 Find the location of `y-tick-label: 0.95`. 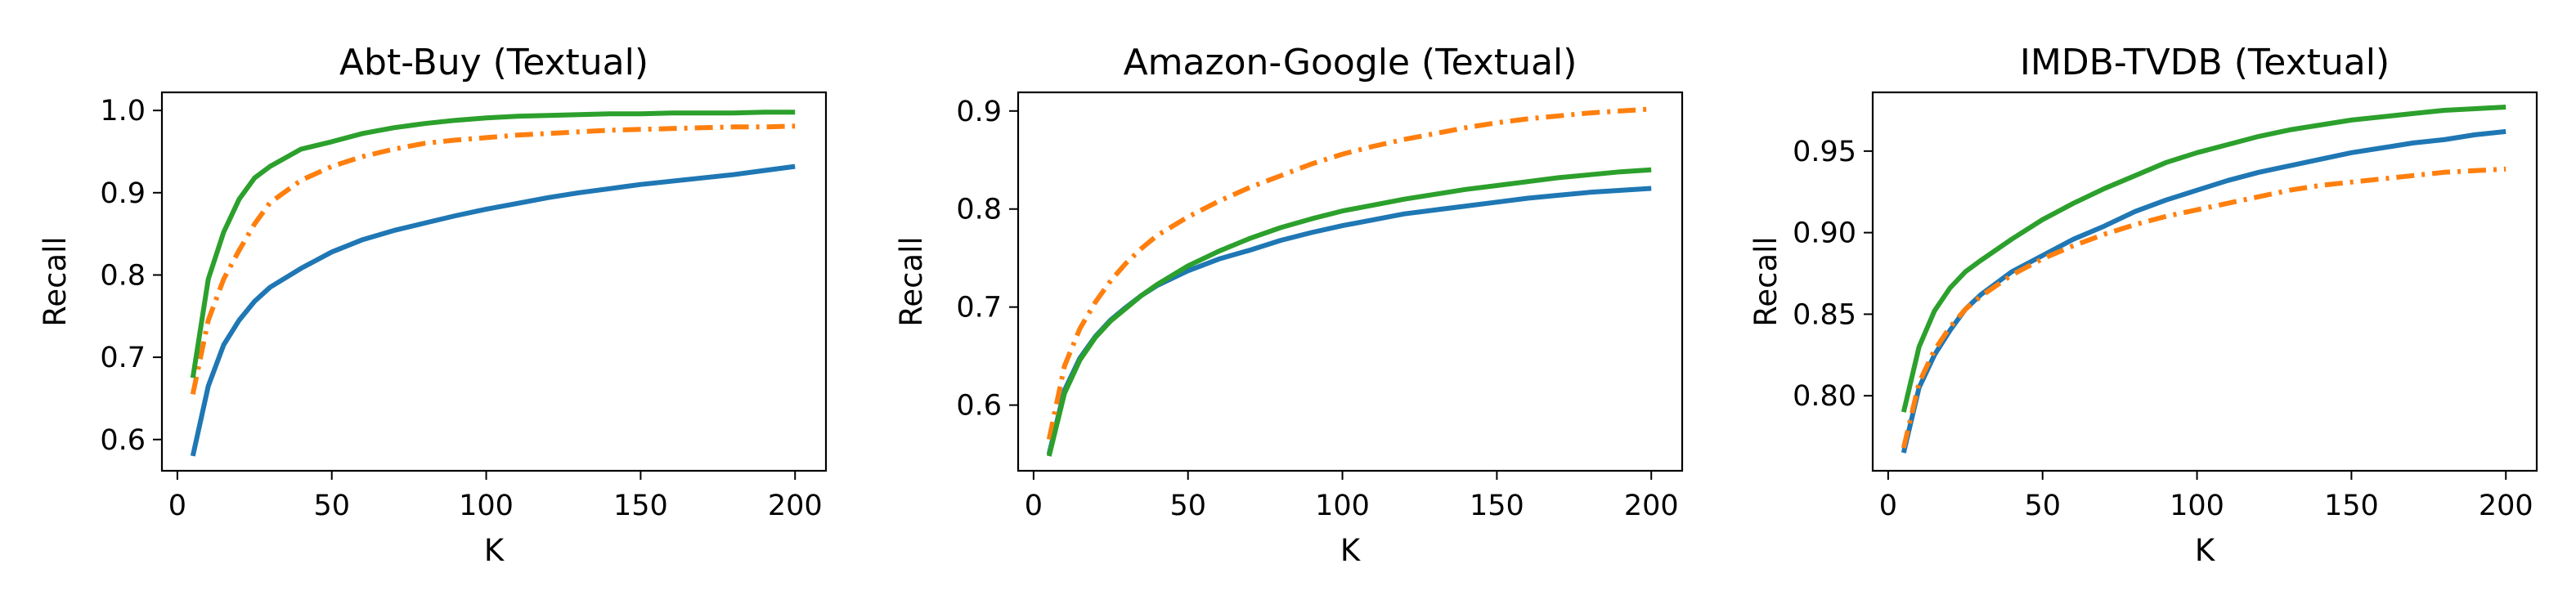

y-tick-label: 0.95 is located at coordinates (1825, 152).